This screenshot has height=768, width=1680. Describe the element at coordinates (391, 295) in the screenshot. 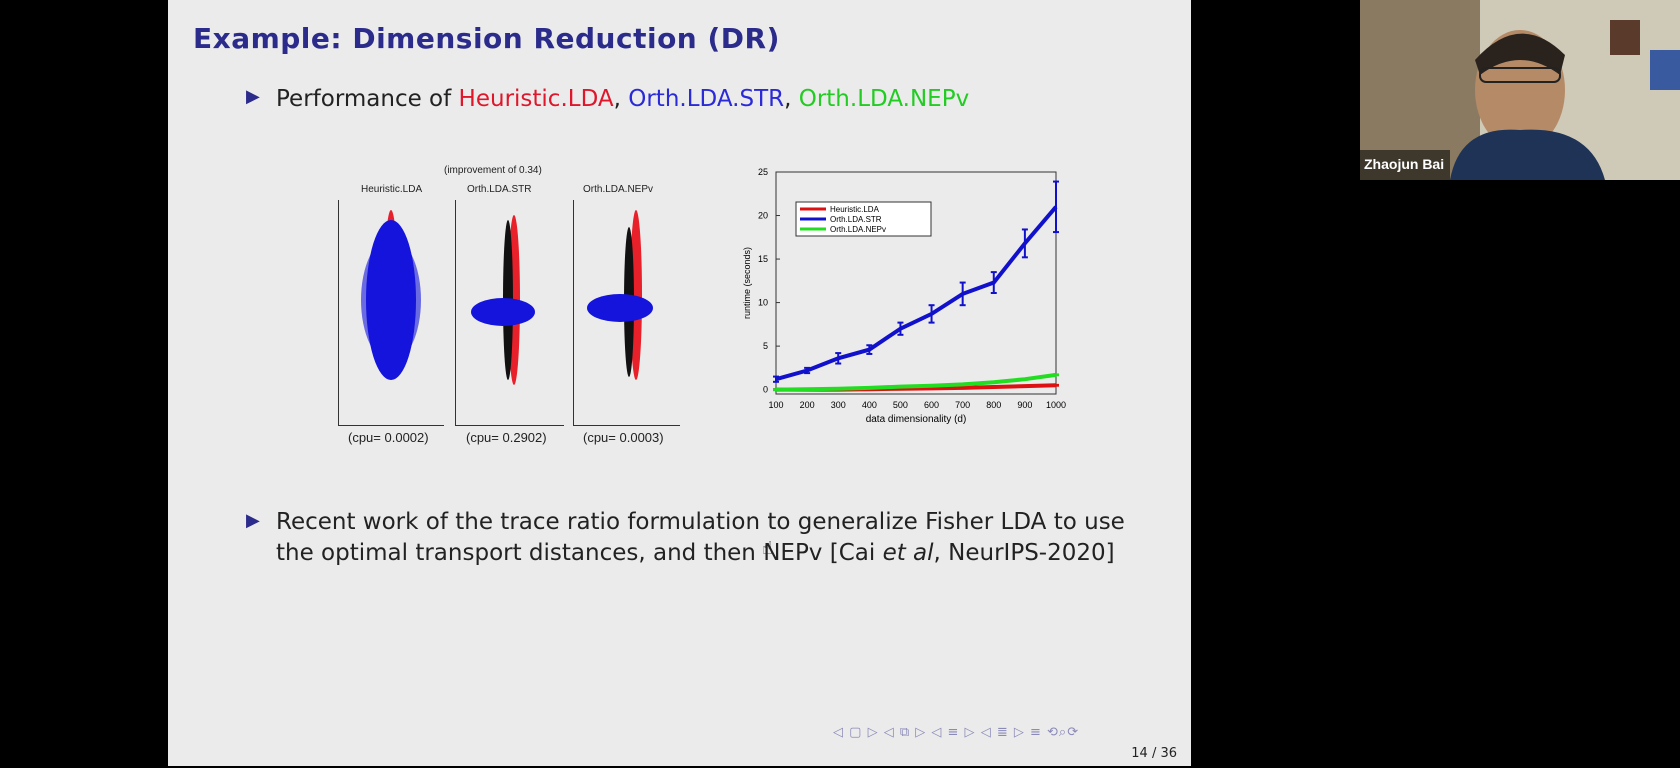

I see `scatter-plot-heuristic` at that location.